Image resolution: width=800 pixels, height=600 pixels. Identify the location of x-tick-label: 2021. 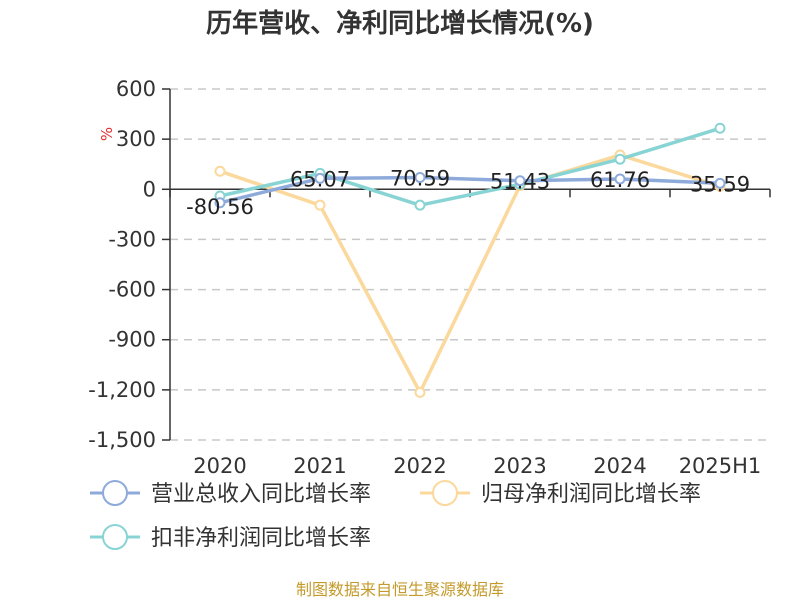
(319, 466).